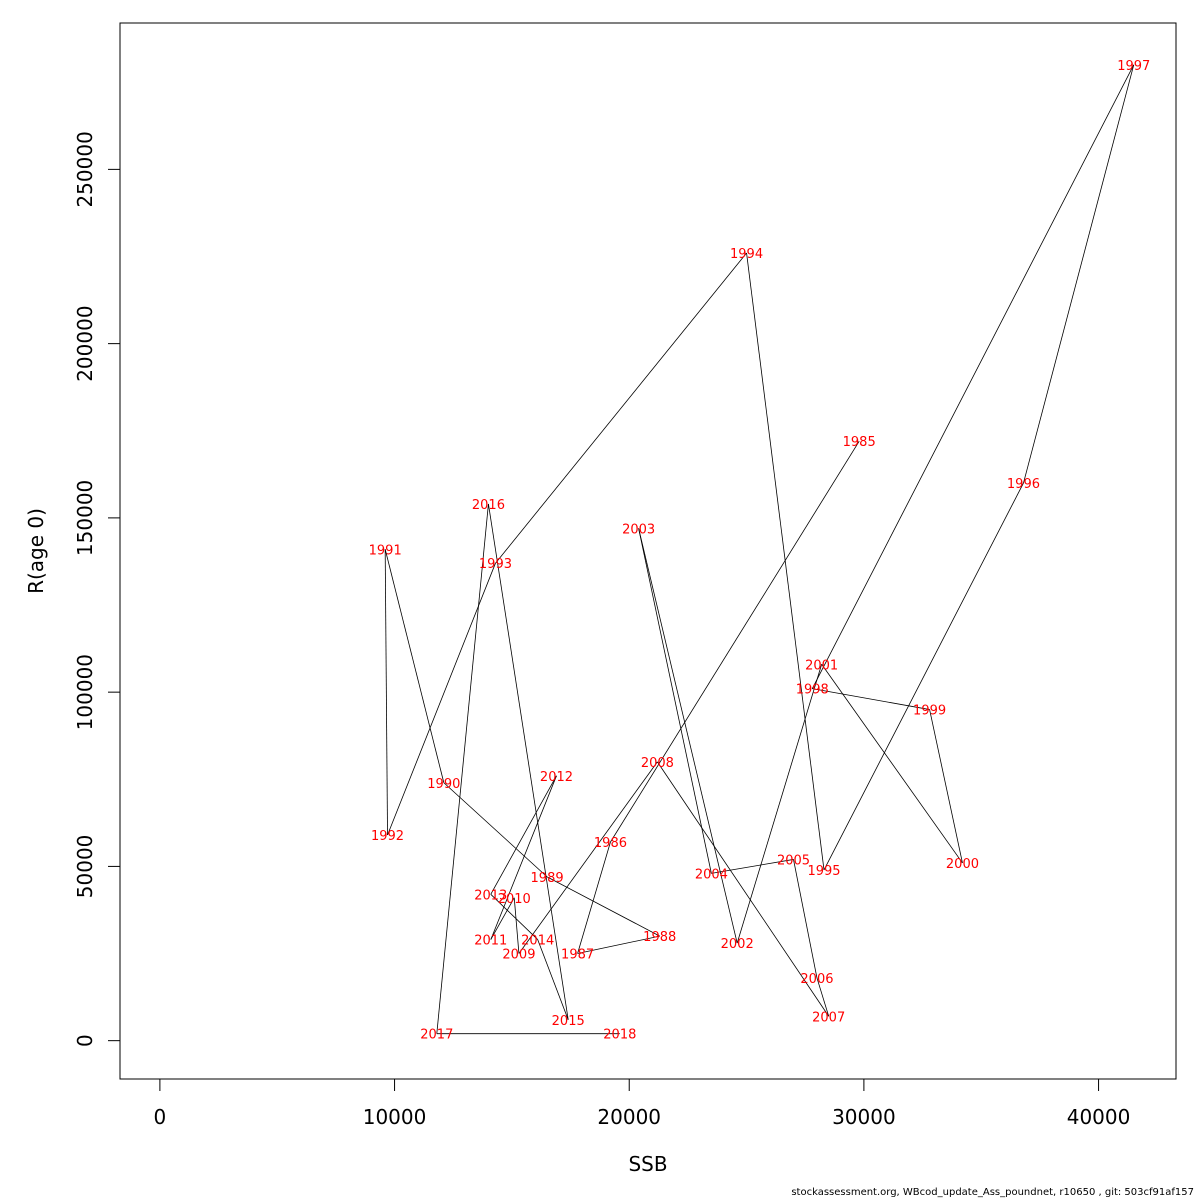 The height and width of the screenshot is (1200, 1200). I want to click on path-segment-1997-1998, so click(973, 376).